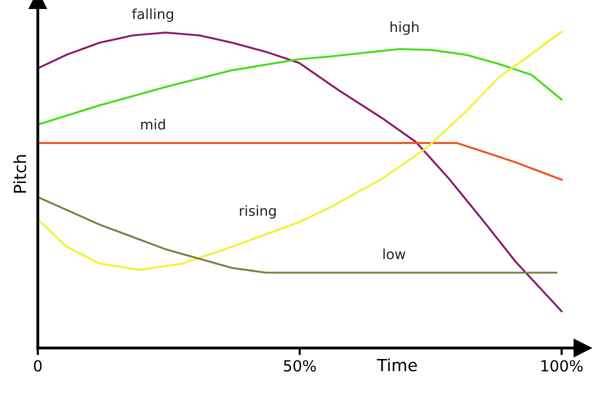 This screenshot has height=400, width=600. What do you see at coordinates (38, 366) in the screenshot?
I see `x-tick-label: 0` at bounding box center [38, 366].